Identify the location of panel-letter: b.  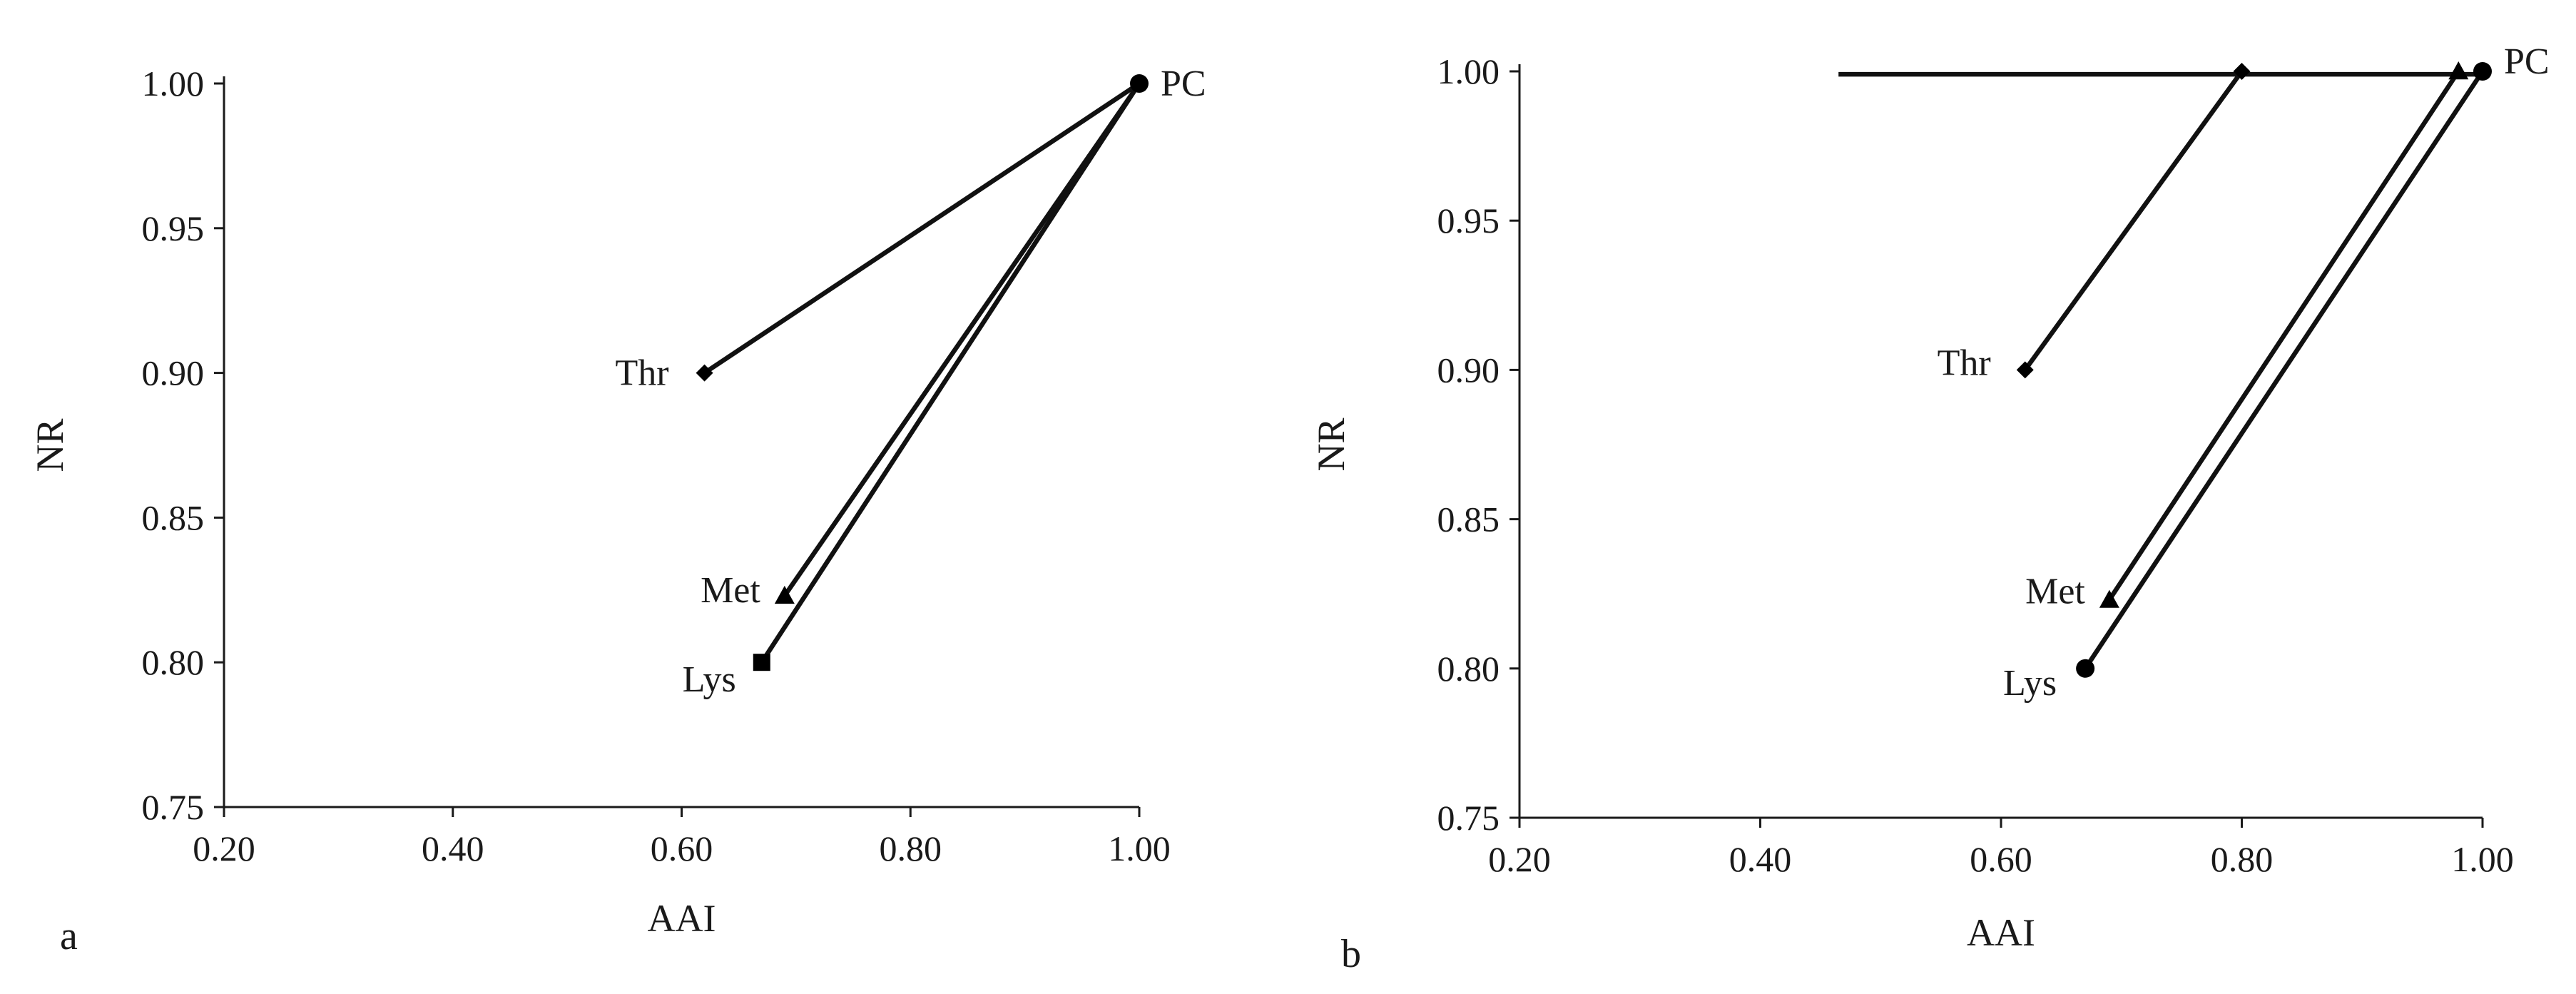
(1351, 954).